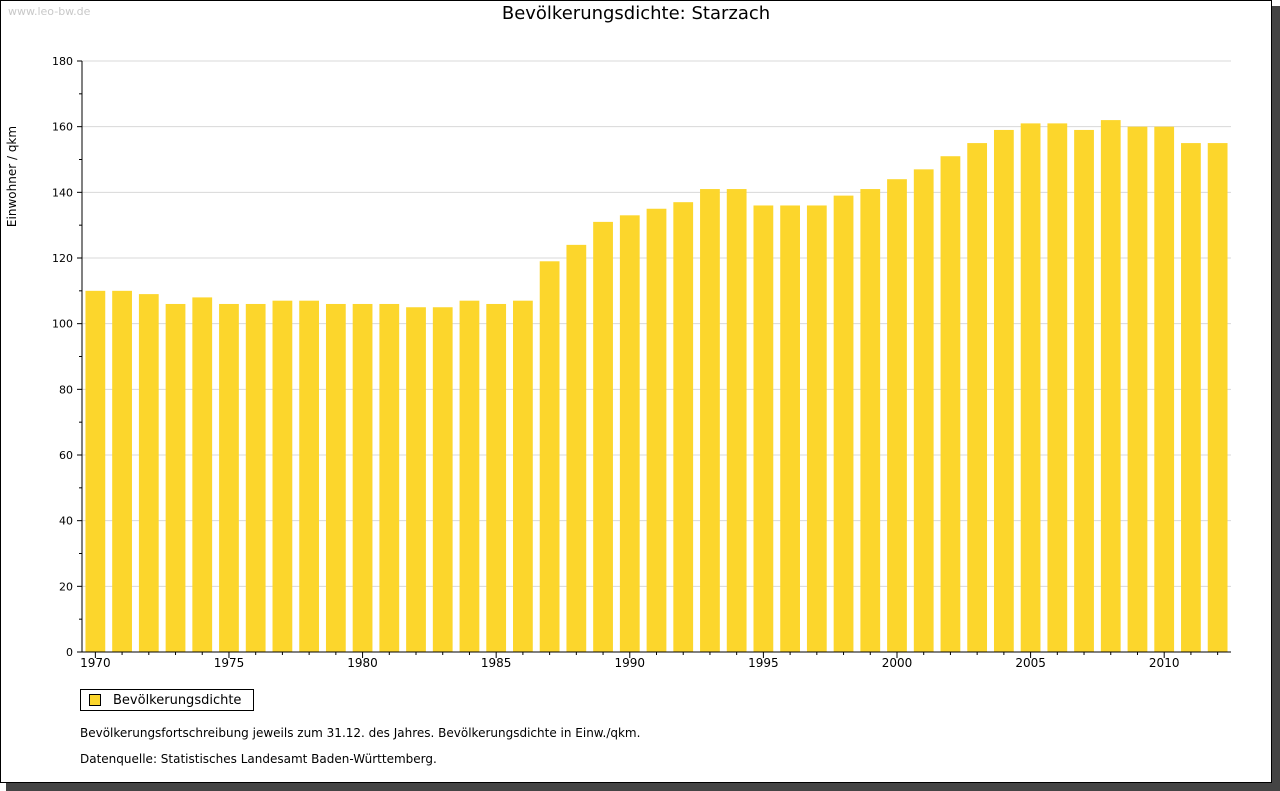 This screenshot has height=791, width=1280. What do you see at coordinates (496, 663) in the screenshot?
I see `x-tick-label: 1985` at bounding box center [496, 663].